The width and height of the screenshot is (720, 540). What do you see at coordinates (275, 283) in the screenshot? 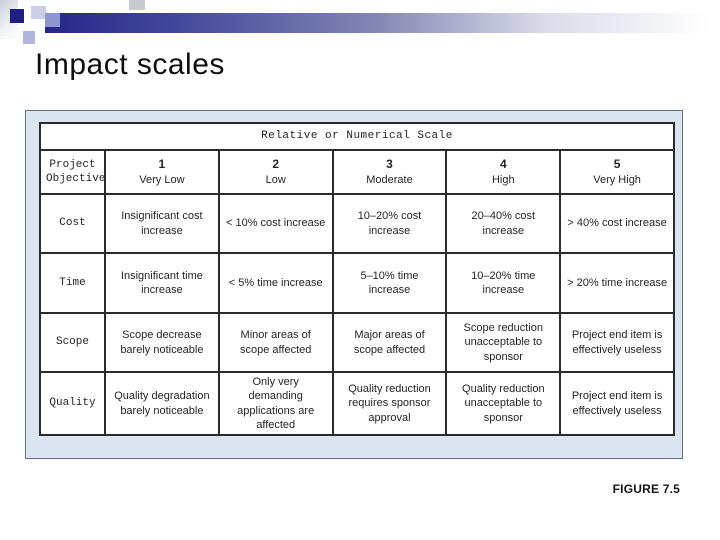
I see `cell-time-2: < 5% time increase` at bounding box center [275, 283].